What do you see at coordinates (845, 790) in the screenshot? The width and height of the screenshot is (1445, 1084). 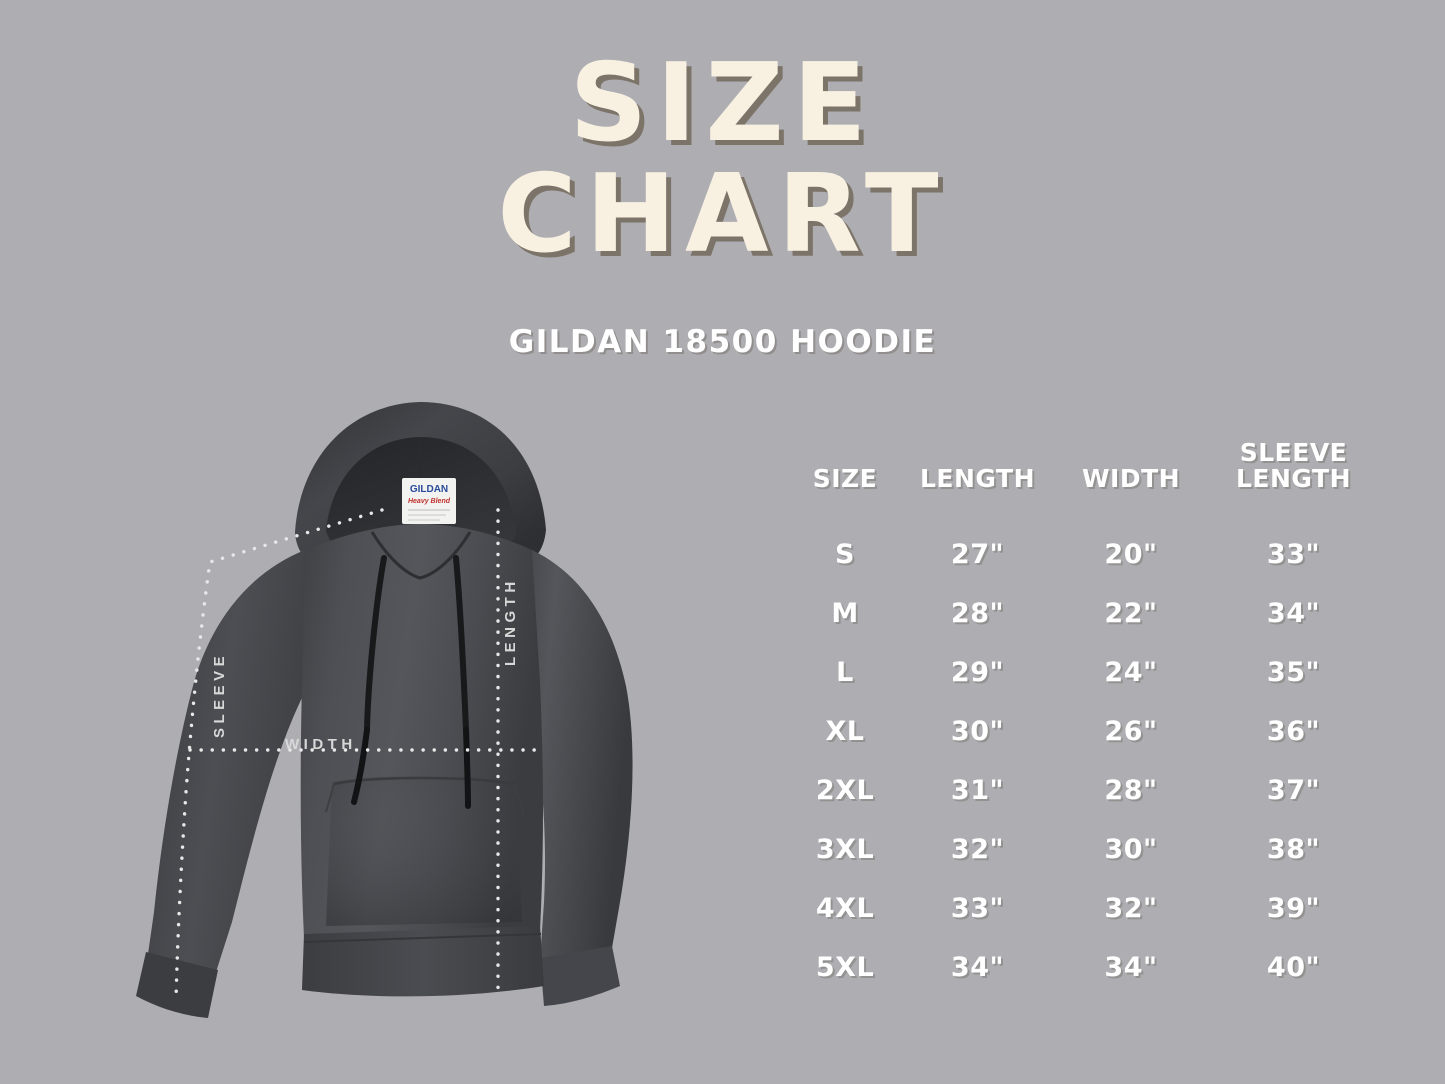 I see `size-cell: 2XL` at bounding box center [845, 790].